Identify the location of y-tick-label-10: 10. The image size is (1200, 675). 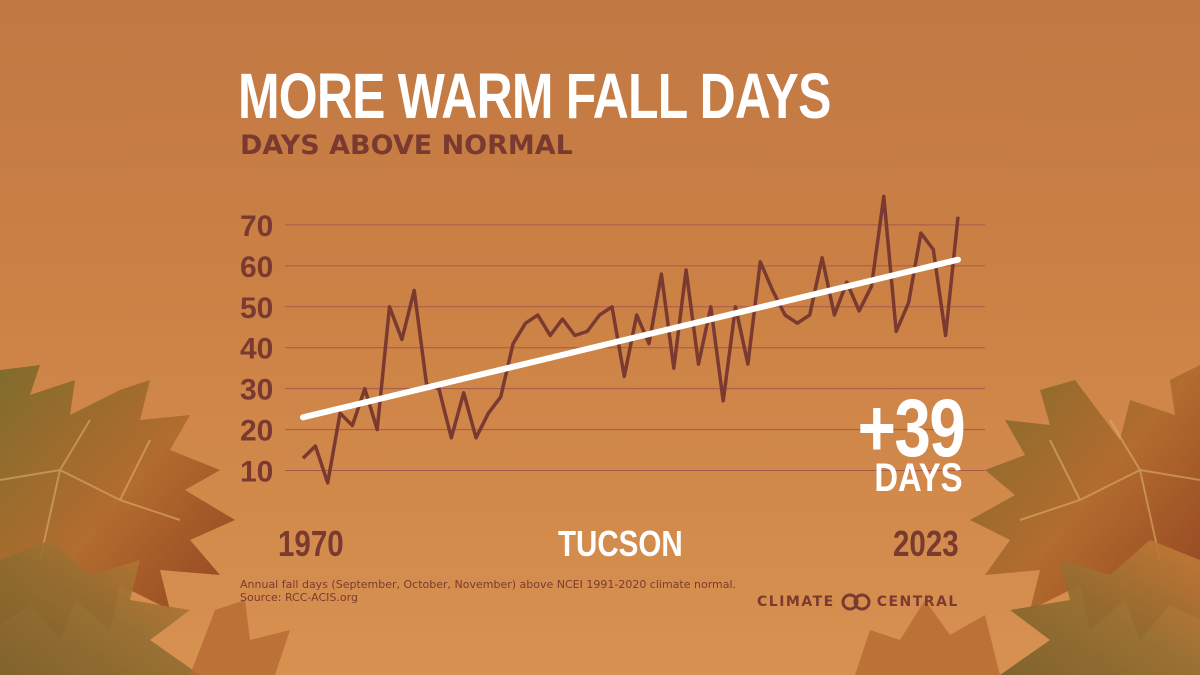
(256, 472).